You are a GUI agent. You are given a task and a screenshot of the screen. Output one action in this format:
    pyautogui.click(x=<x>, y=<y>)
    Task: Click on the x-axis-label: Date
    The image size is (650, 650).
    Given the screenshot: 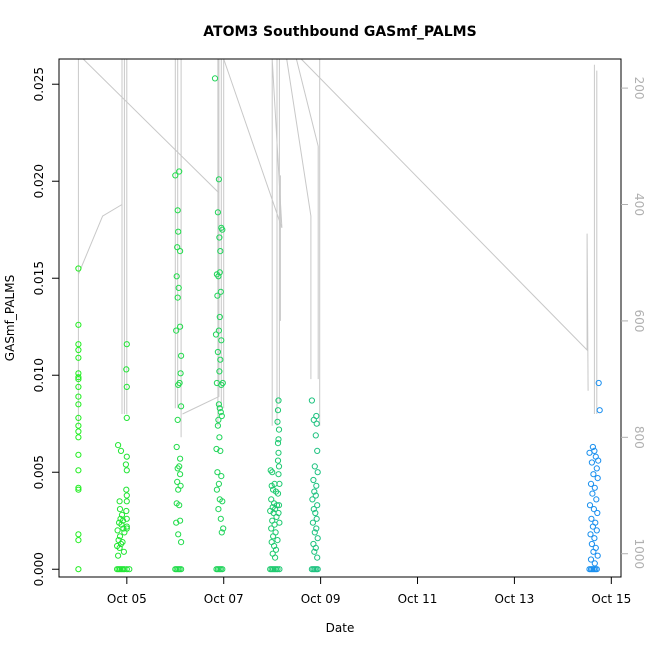 What is the action you would take?
    pyautogui.click(x=340, y=628)
    